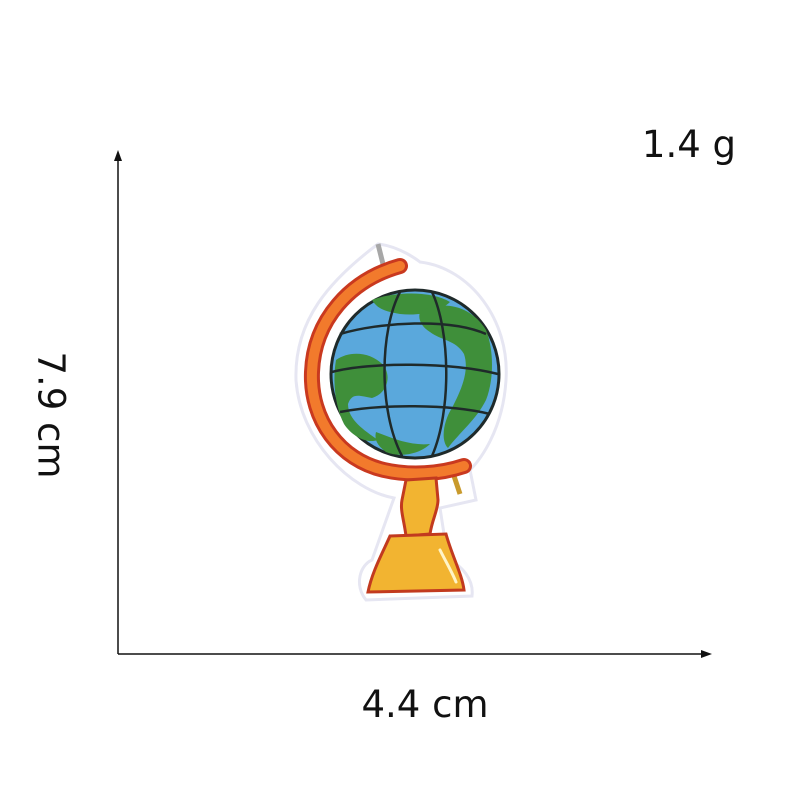 The width and height of the screenshot is (800, 800). I want to click on width-label: 4.4 cm, so click(425, 704).